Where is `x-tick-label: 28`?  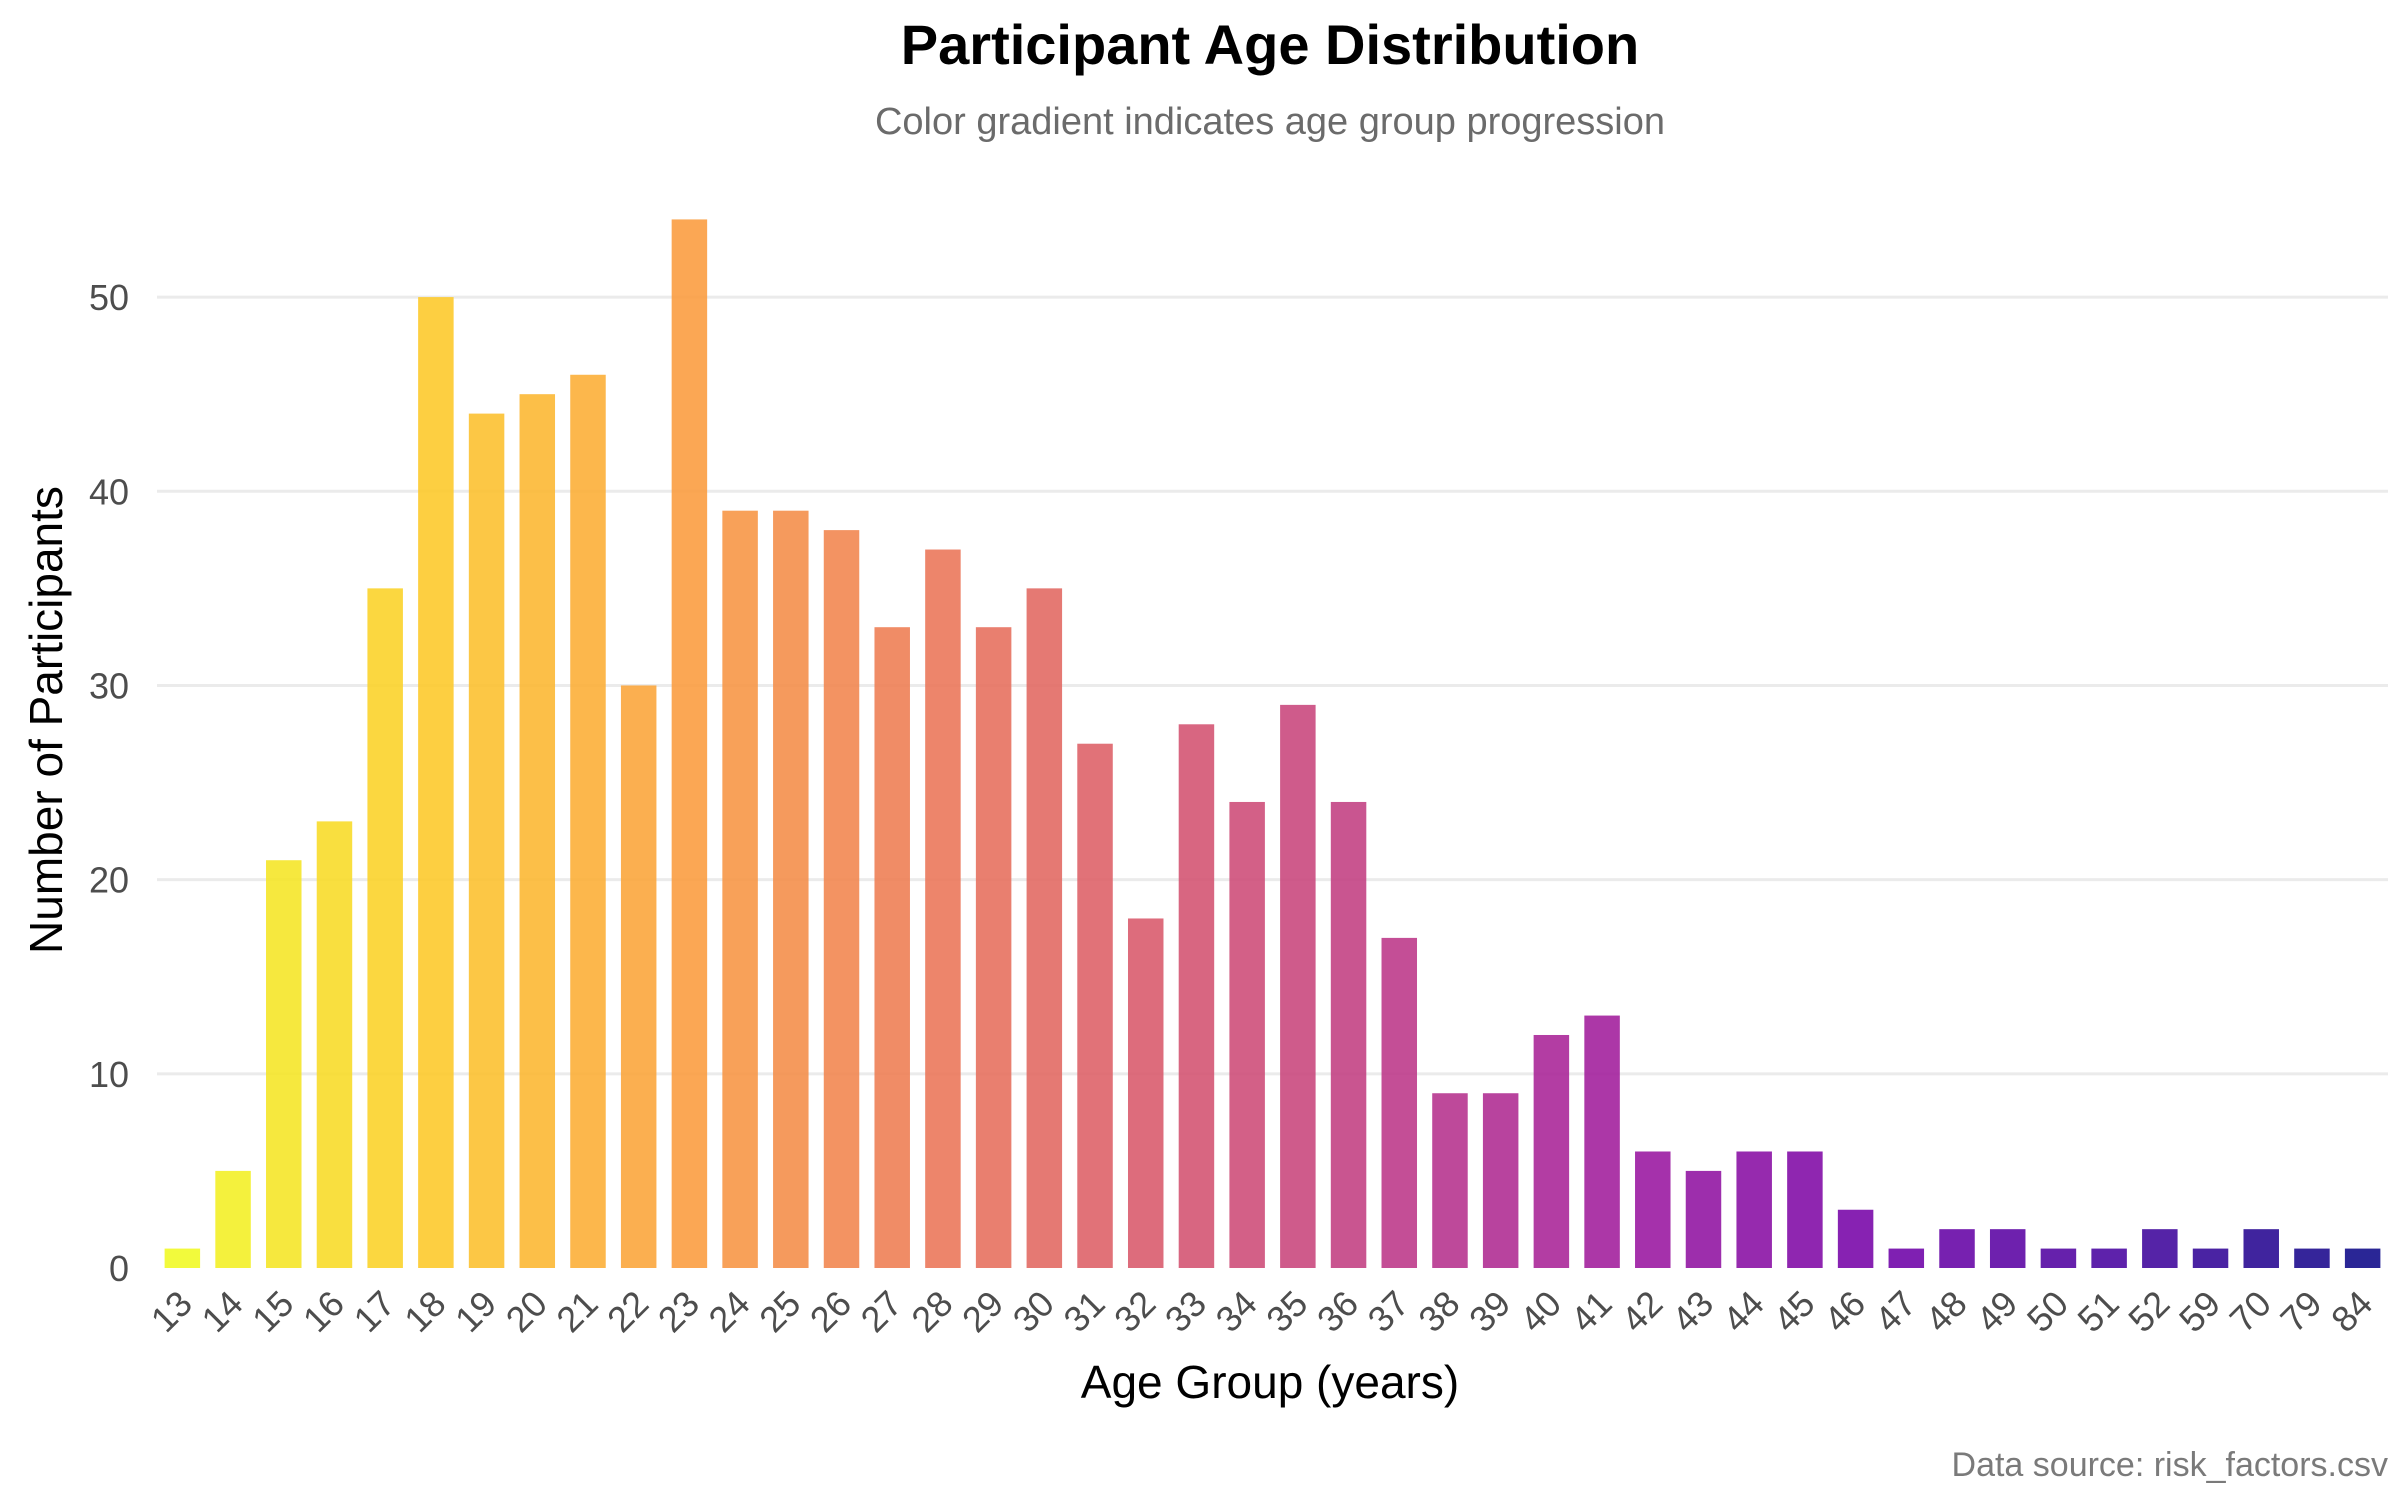
x-tick-label: 28 is located at coordinates (931, 1311).